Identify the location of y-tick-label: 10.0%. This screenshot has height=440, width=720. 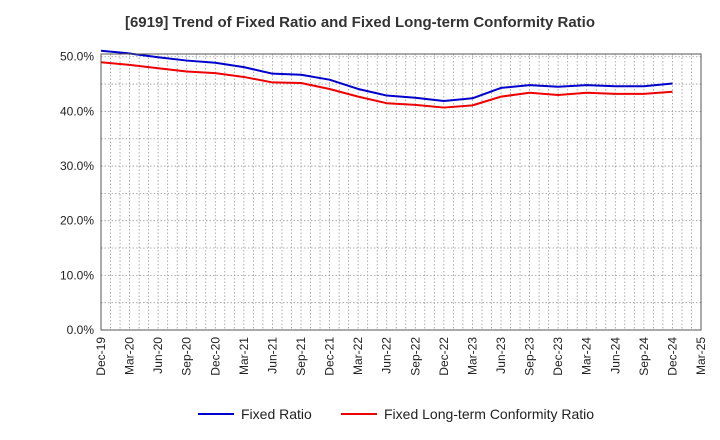
(77, 275).